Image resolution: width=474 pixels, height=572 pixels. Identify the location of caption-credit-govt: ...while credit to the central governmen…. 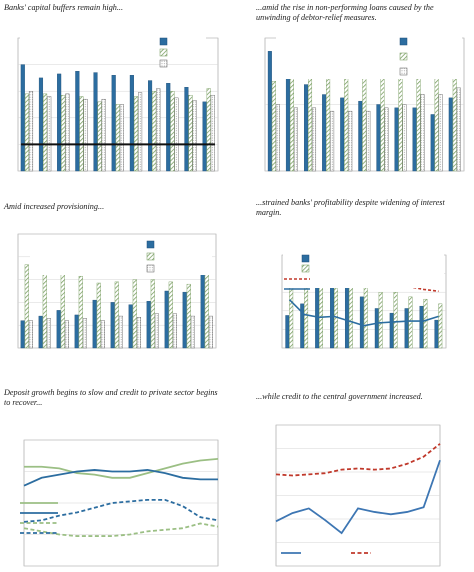
(339, 396).